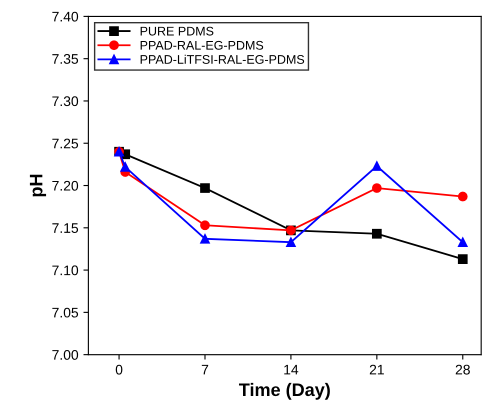 The image size is (491, 410). I want to click on x-tick-label: 28, so click(463, 369).